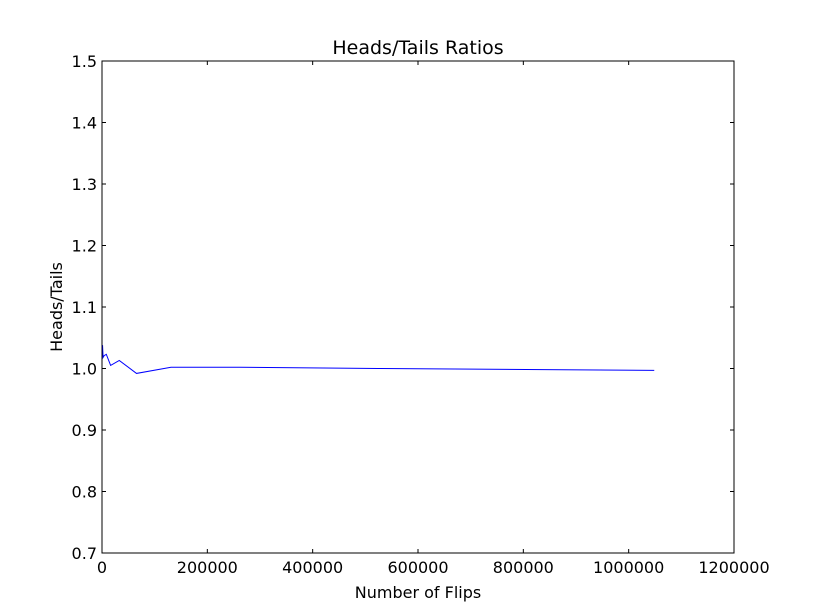  Describe the element at coordinates (84, 184) in the screenshot. I see `y-tick-label: 1.3` at that location.